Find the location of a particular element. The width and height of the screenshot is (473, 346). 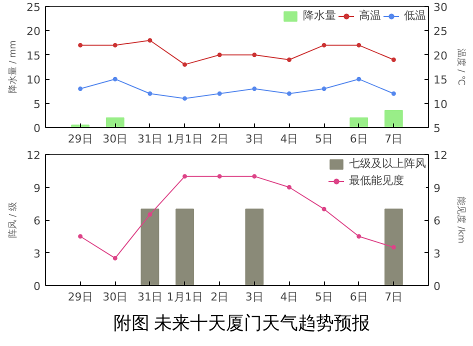

y2-tick-label: 6 is located at coordinates (437, 221).